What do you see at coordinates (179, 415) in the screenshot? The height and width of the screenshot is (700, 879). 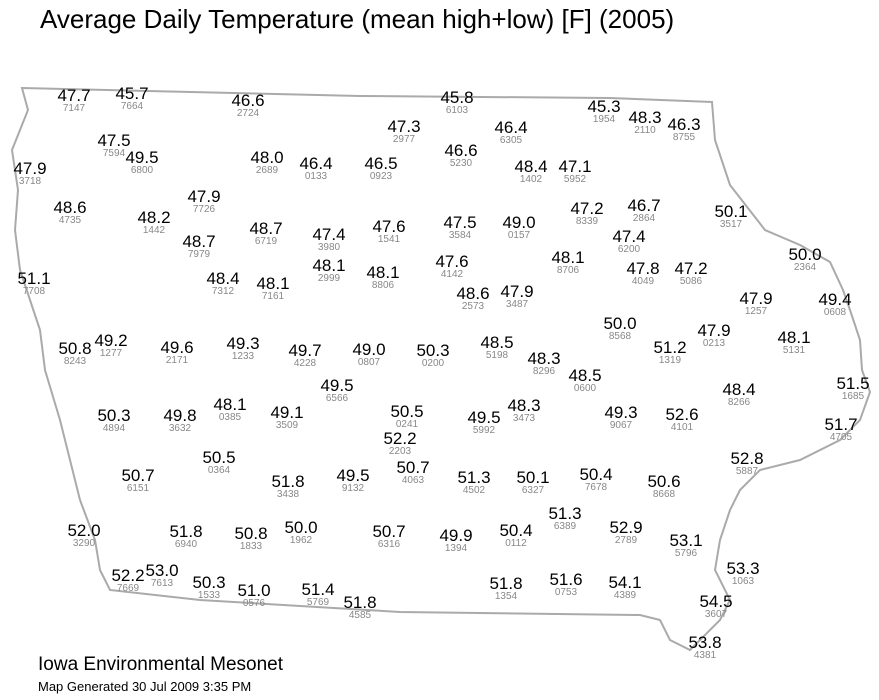 I see `station-value: 49.8` at bounding box center [179, 415].